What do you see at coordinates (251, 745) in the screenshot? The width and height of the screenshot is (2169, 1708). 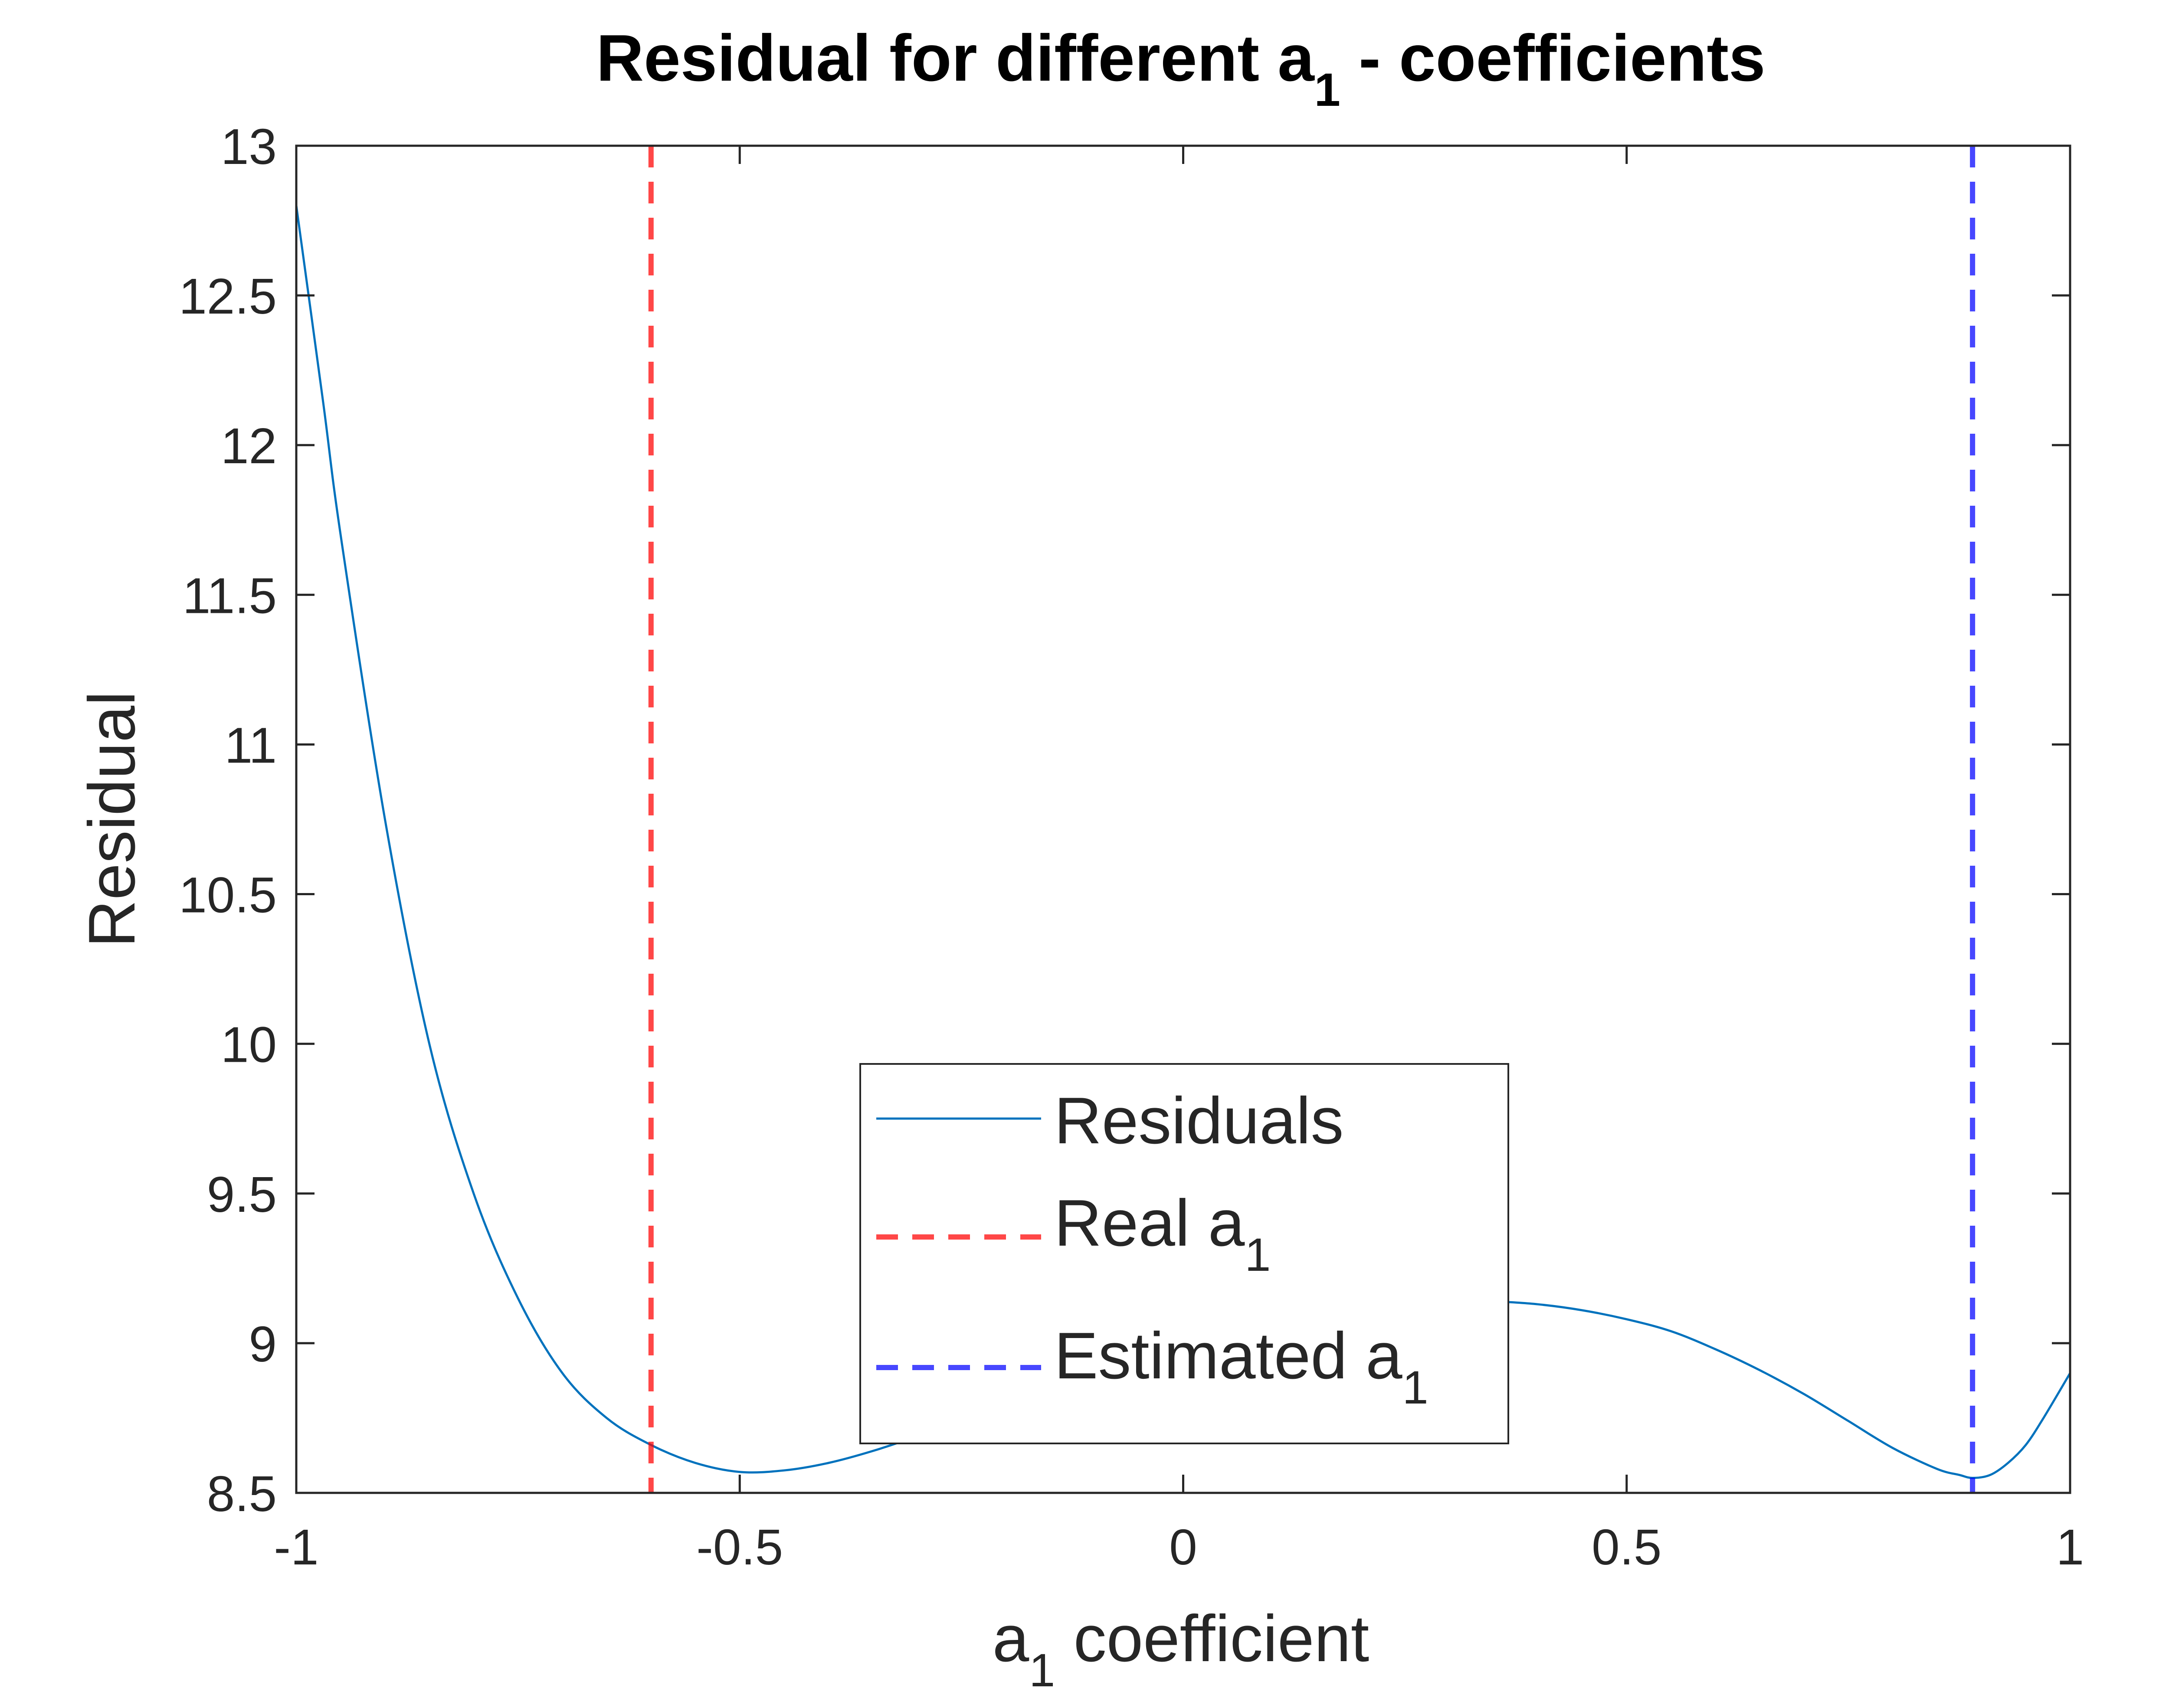 I see `y-tick-label: 11` at bounding box center [251, 745].